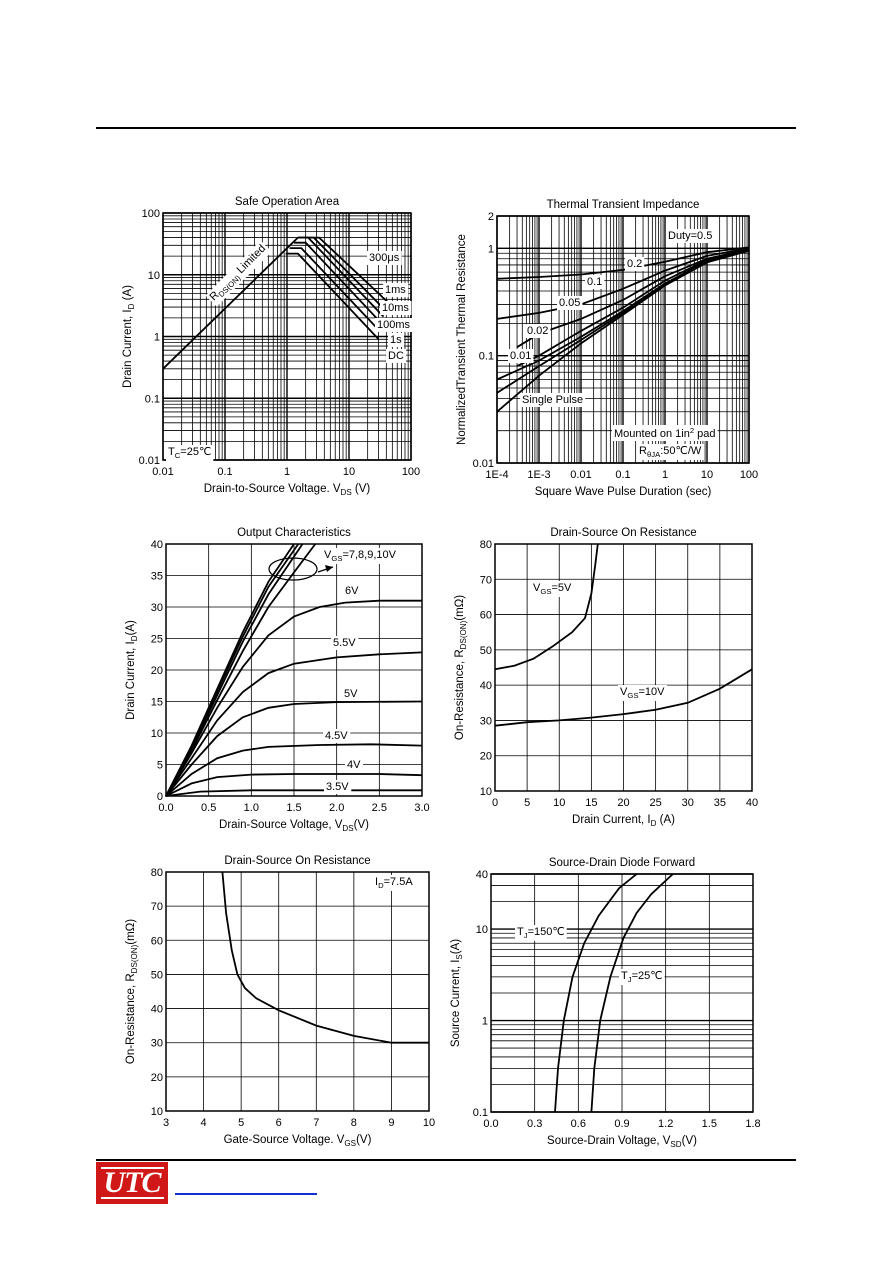  I want to click on series-label: 4.5V, so click(336, 736).